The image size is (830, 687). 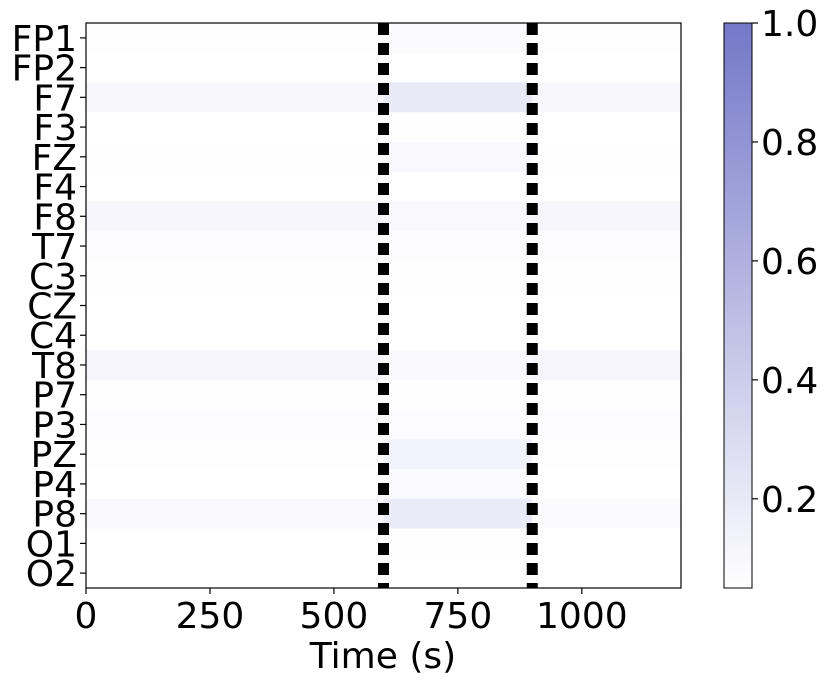 I want to click on y-tick-label: O1, so click(x=51, y=544).